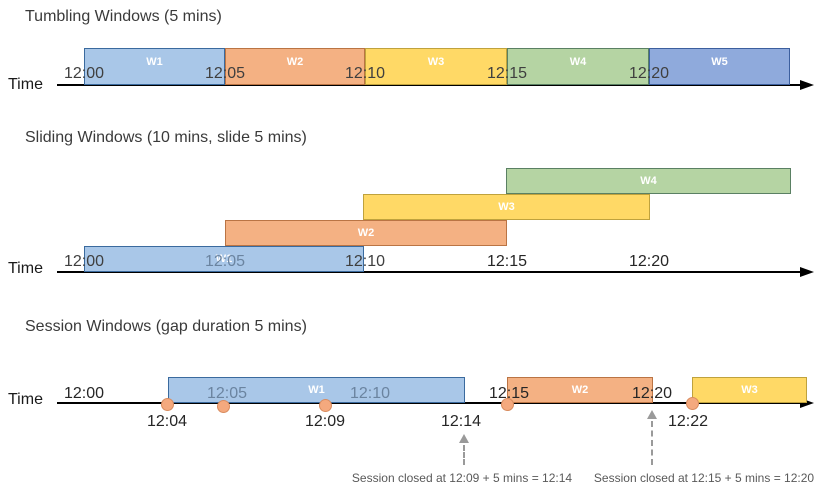 The height and width of the screenshot is (498, 829). Describe the element at coordinates (704, 478) in the screenshot. I see `session-close-note-2: Session closed at 12:15 + 5 mins = 12:20` at that location.